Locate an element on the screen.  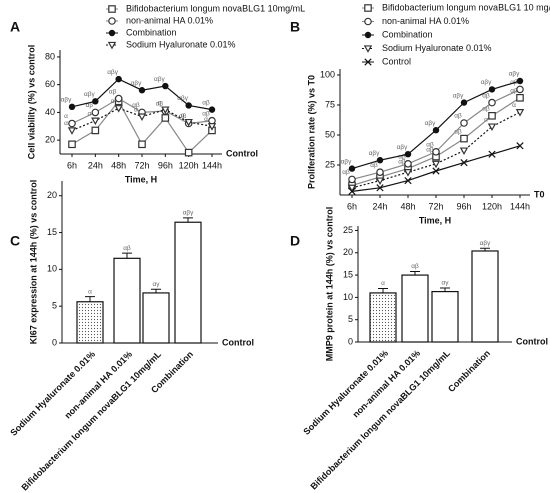
legend-label: non-animal HA 0.01% is located at coordinates (169, 20).